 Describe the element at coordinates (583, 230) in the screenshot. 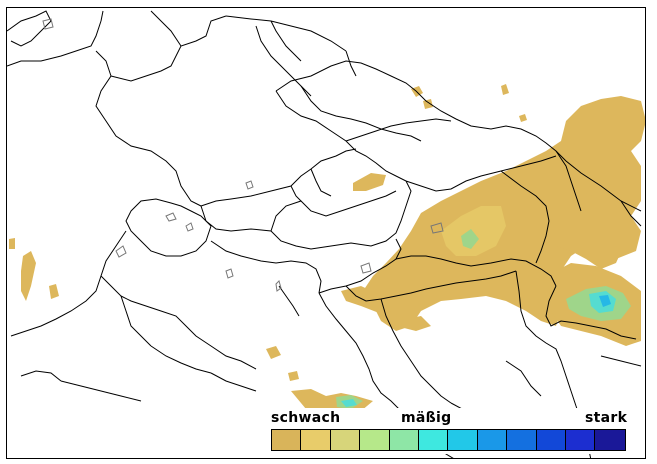

I see `precip-area-romania` at that location.